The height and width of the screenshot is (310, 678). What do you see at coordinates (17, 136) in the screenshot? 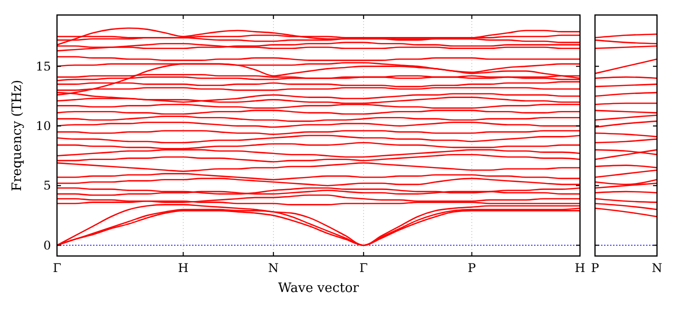
I see `y-axis-title: Frequency (THz)` at bounding box center [17, 136].